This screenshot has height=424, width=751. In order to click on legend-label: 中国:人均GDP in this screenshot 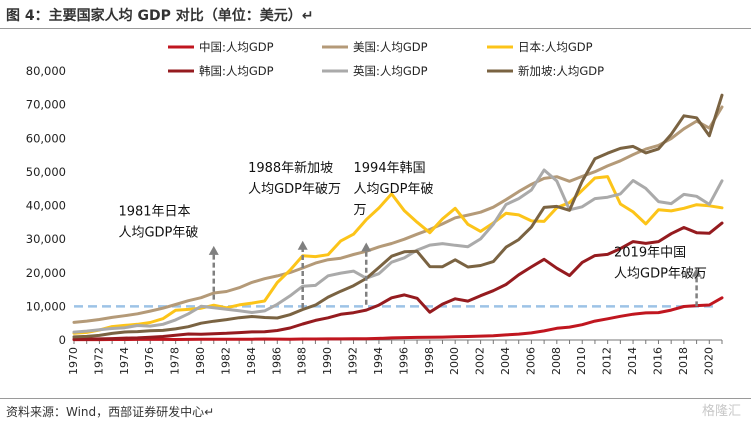, I will do `click(236, 47)`.